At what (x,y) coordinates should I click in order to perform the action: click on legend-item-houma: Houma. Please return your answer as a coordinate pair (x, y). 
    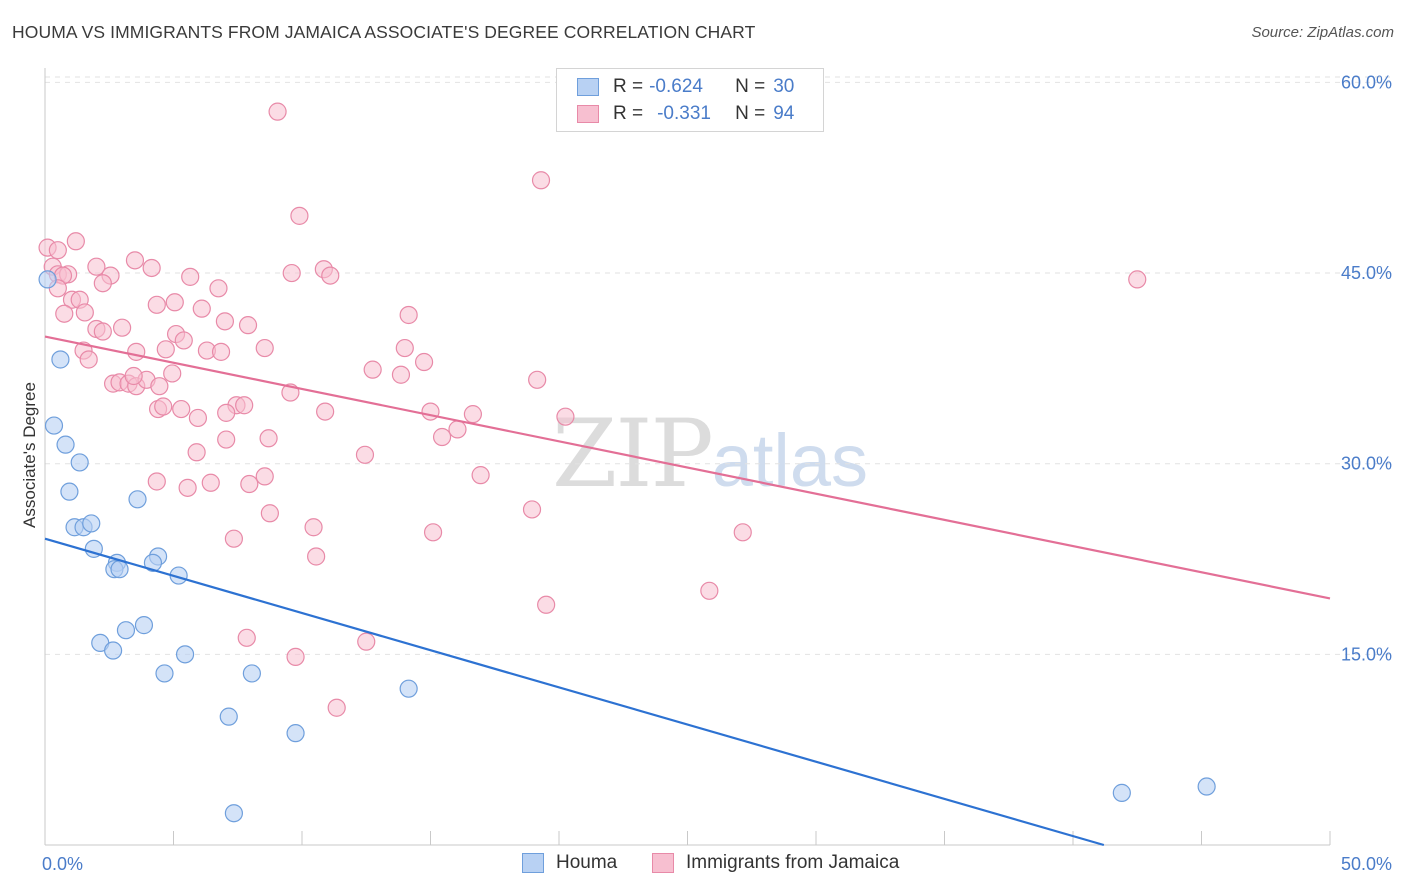
    Looking at the image, I should click on (569, 863).